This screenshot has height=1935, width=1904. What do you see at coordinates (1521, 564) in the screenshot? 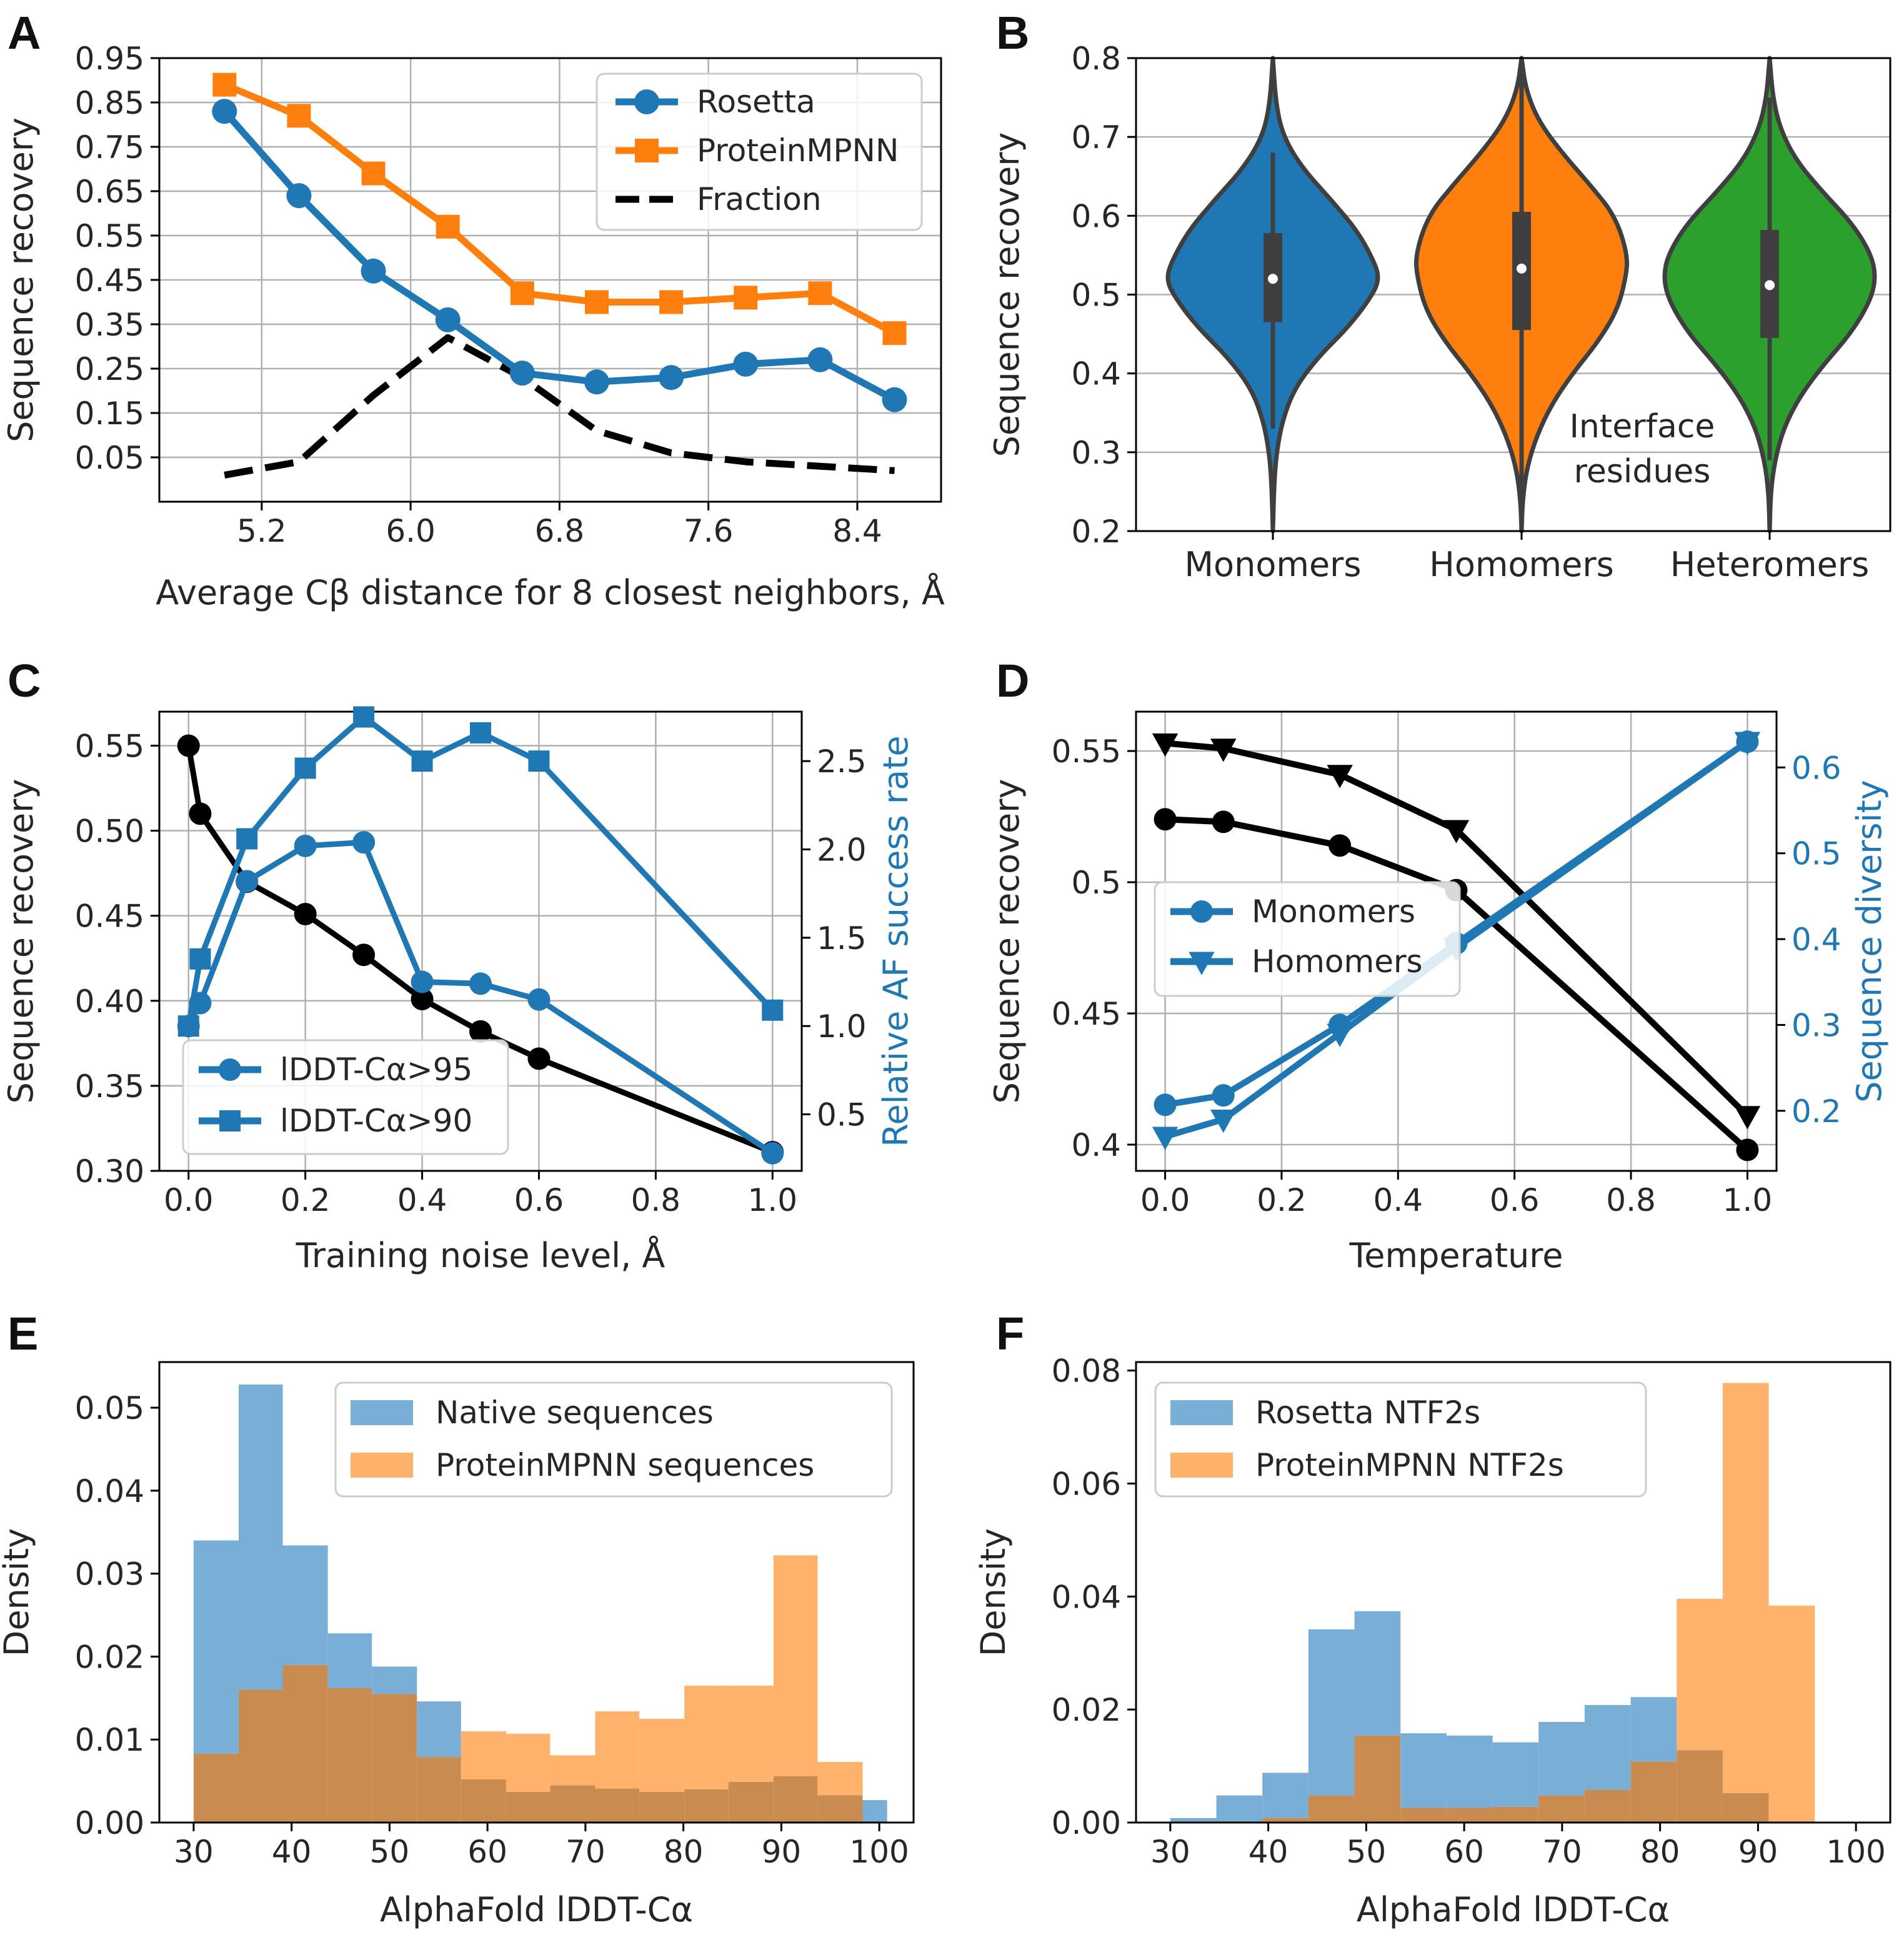
I see `x-tick-label: Homomers` at bounding box center [1521, 564].